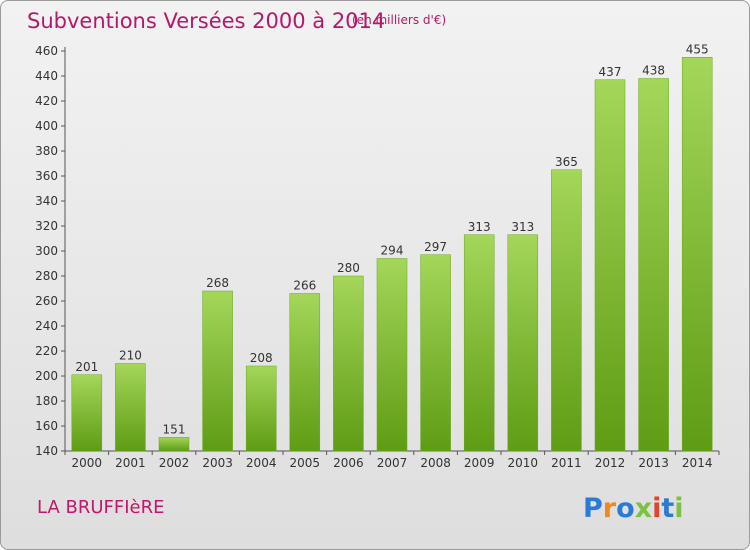  I want to click on x-tick-label: 2003, so click(217, 463).